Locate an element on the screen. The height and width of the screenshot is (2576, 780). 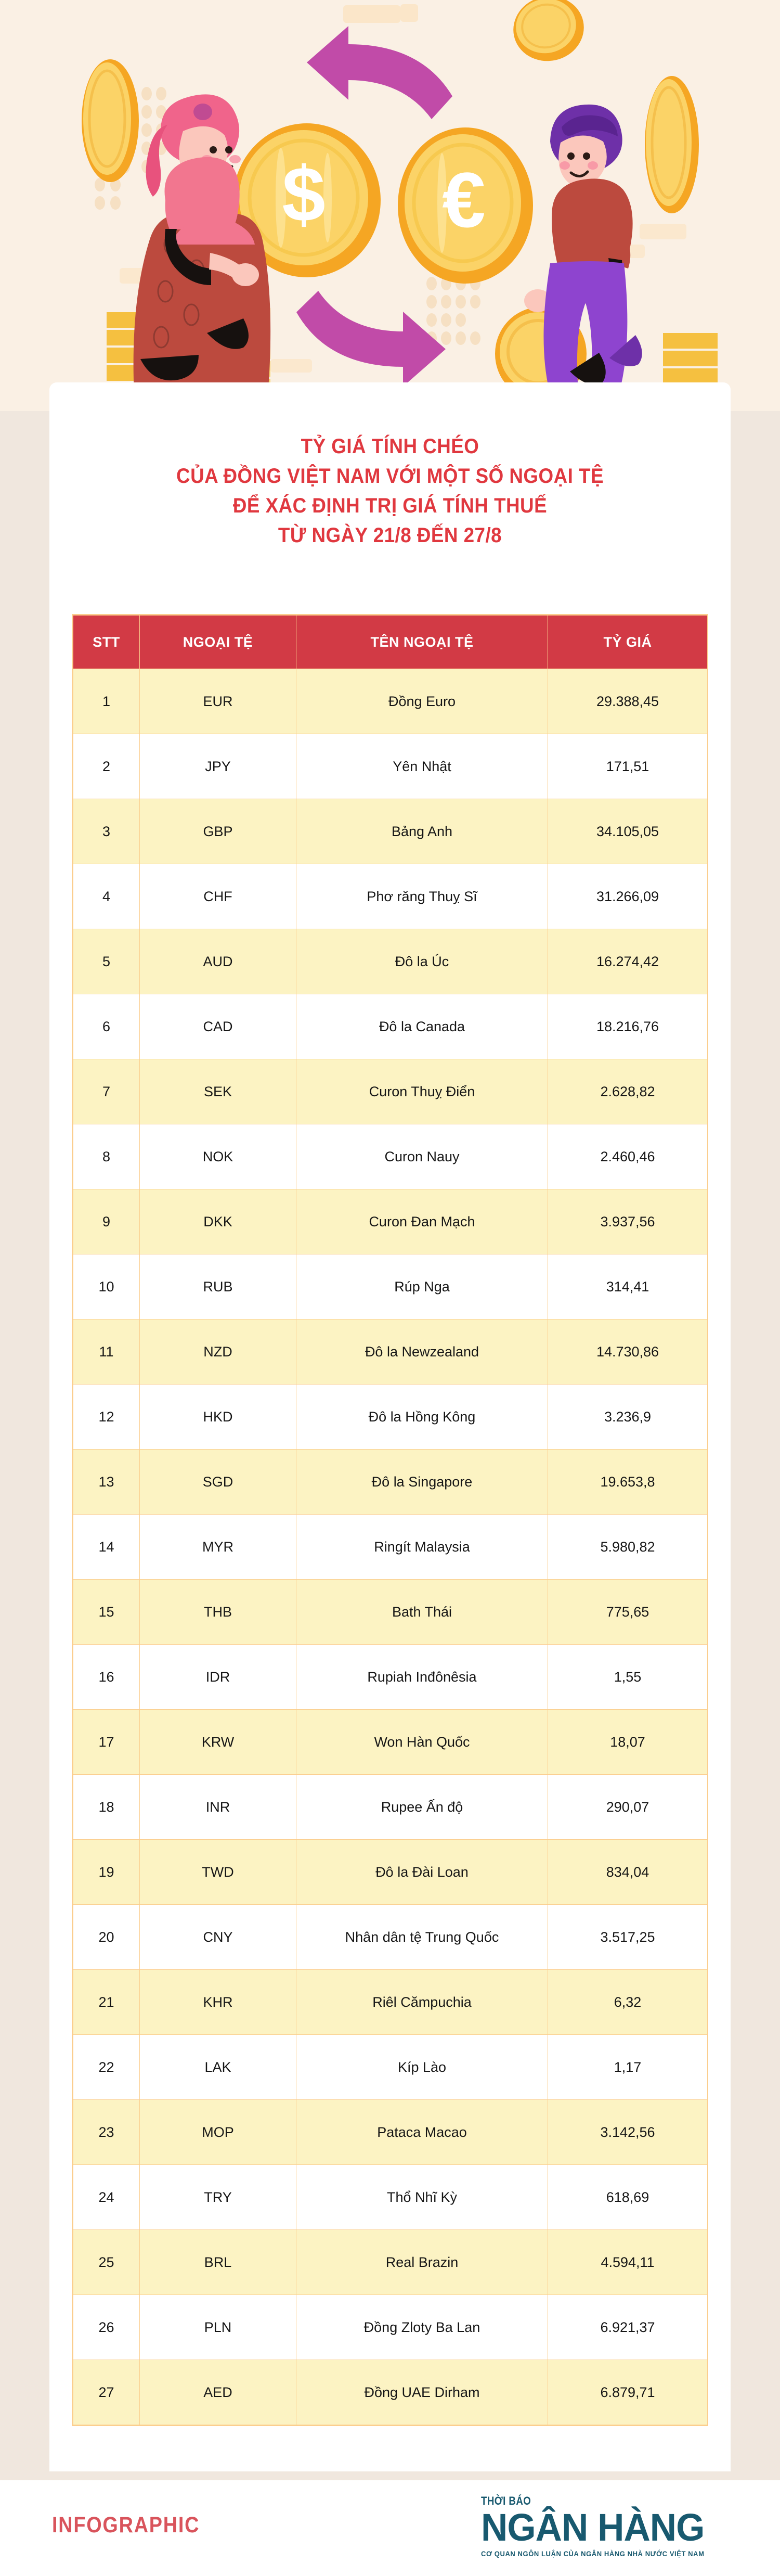
cell-rate: 6.921,37 is located at coordinates (628, 2327).